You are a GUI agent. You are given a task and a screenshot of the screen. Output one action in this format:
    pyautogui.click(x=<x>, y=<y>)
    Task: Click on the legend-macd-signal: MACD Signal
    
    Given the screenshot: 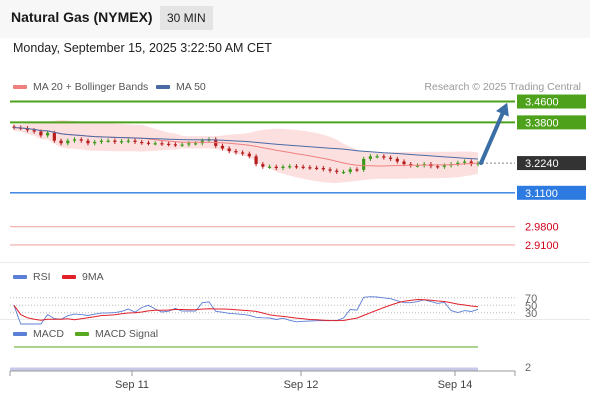 What is the action you would take?
    pyautogui.click(x=116, y=334)
    